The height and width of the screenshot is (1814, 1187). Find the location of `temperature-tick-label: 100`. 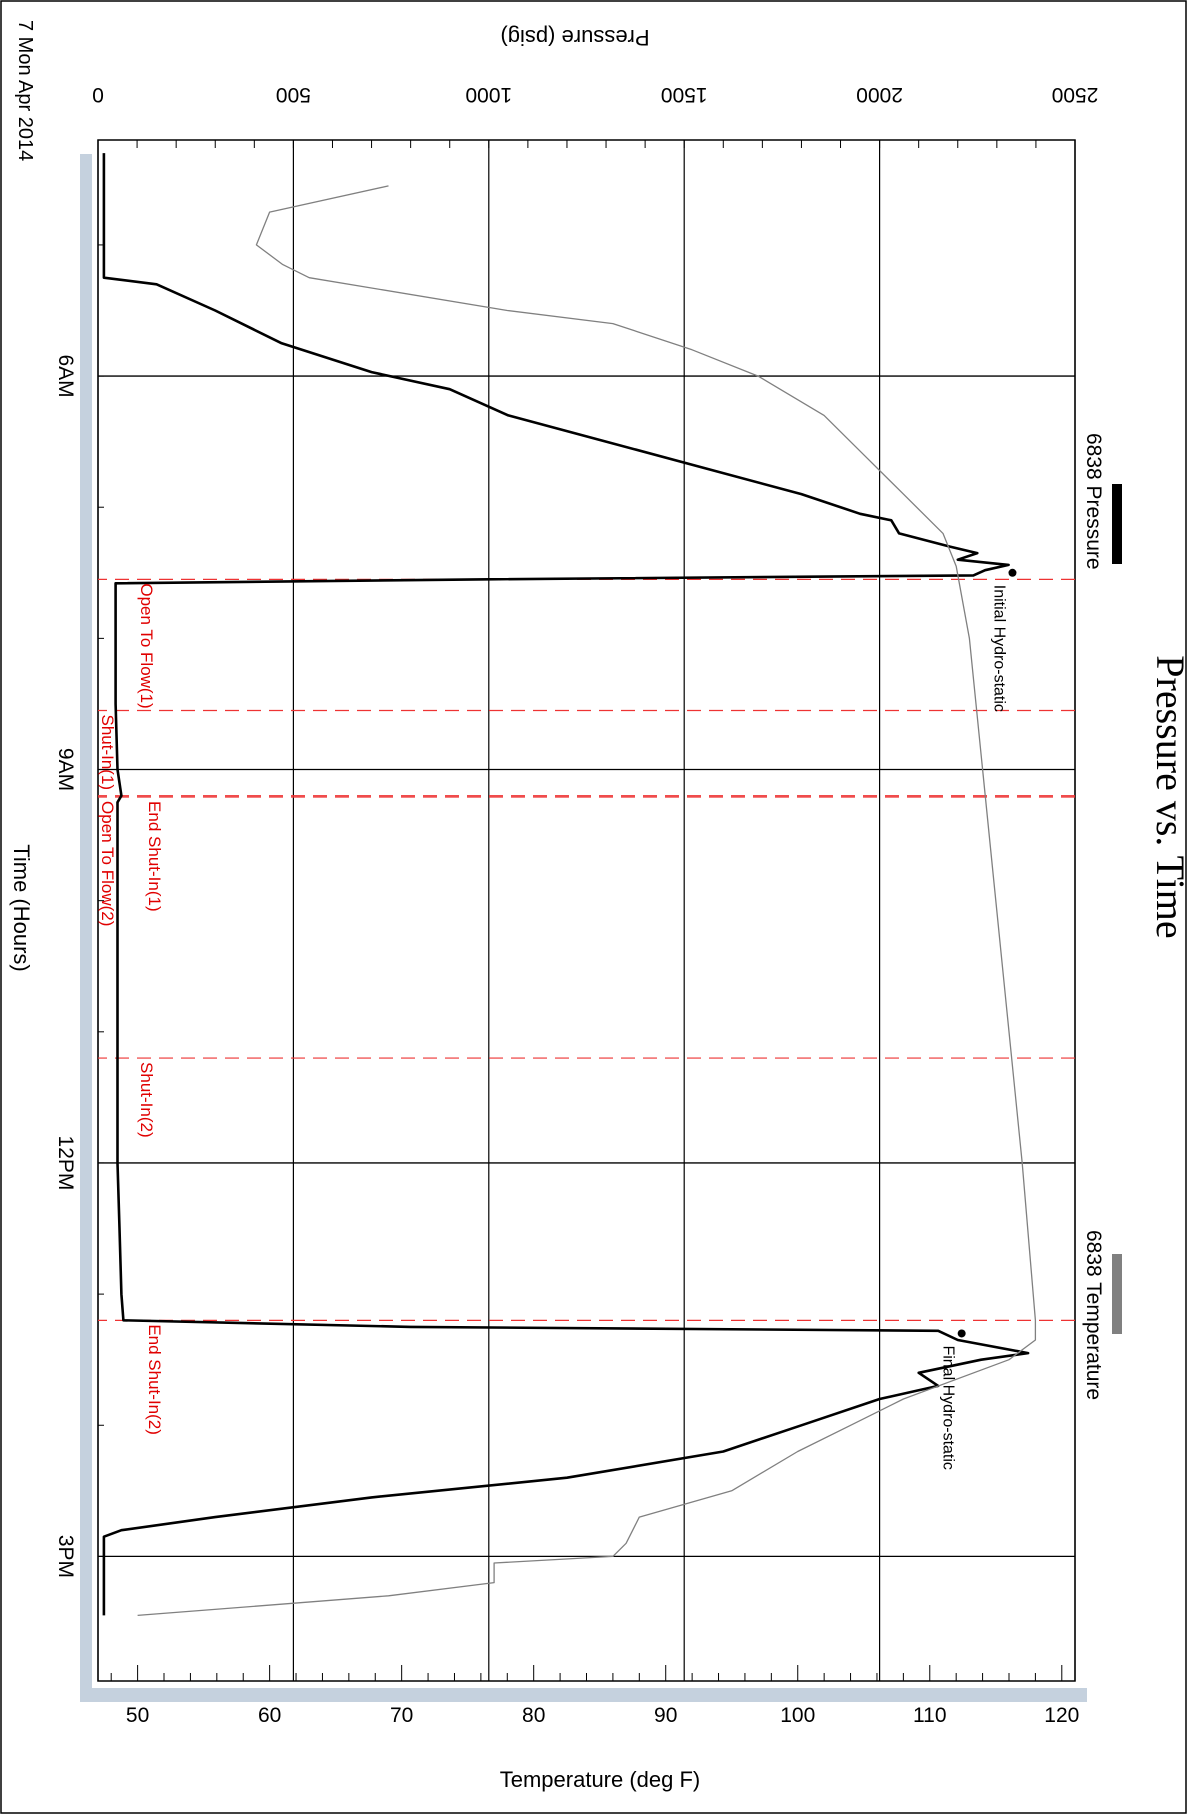

temperature-tick-label: 100 is located at coordinates (797, 1715).